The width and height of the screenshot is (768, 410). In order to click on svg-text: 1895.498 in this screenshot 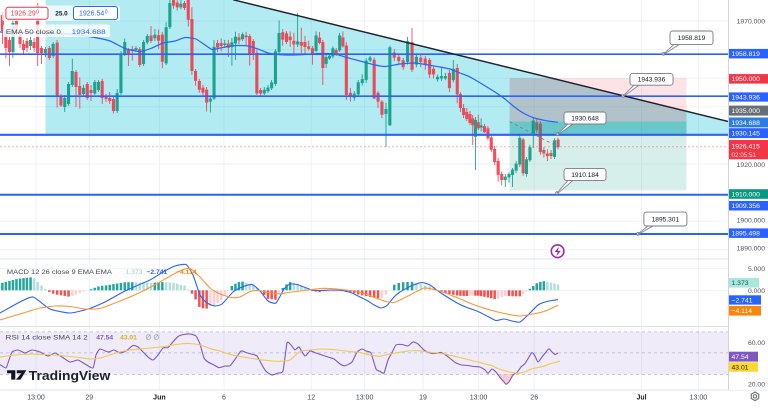, I will do `click(746, 234)`.